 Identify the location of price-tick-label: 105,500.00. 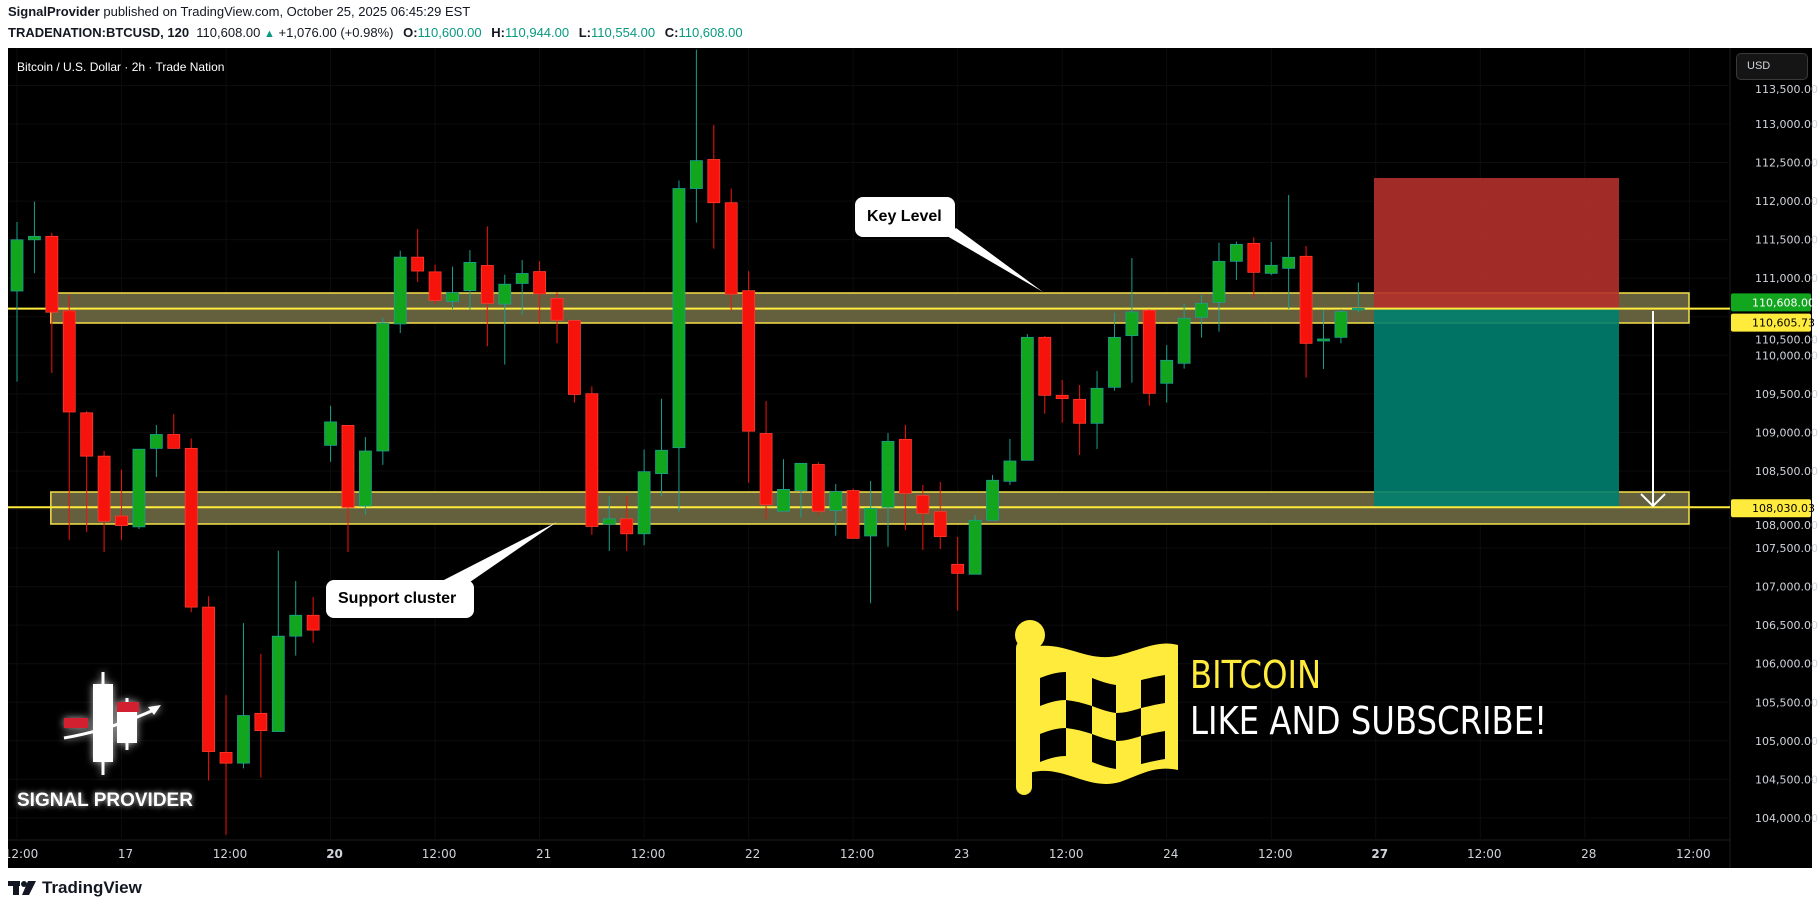
(1786, 702).